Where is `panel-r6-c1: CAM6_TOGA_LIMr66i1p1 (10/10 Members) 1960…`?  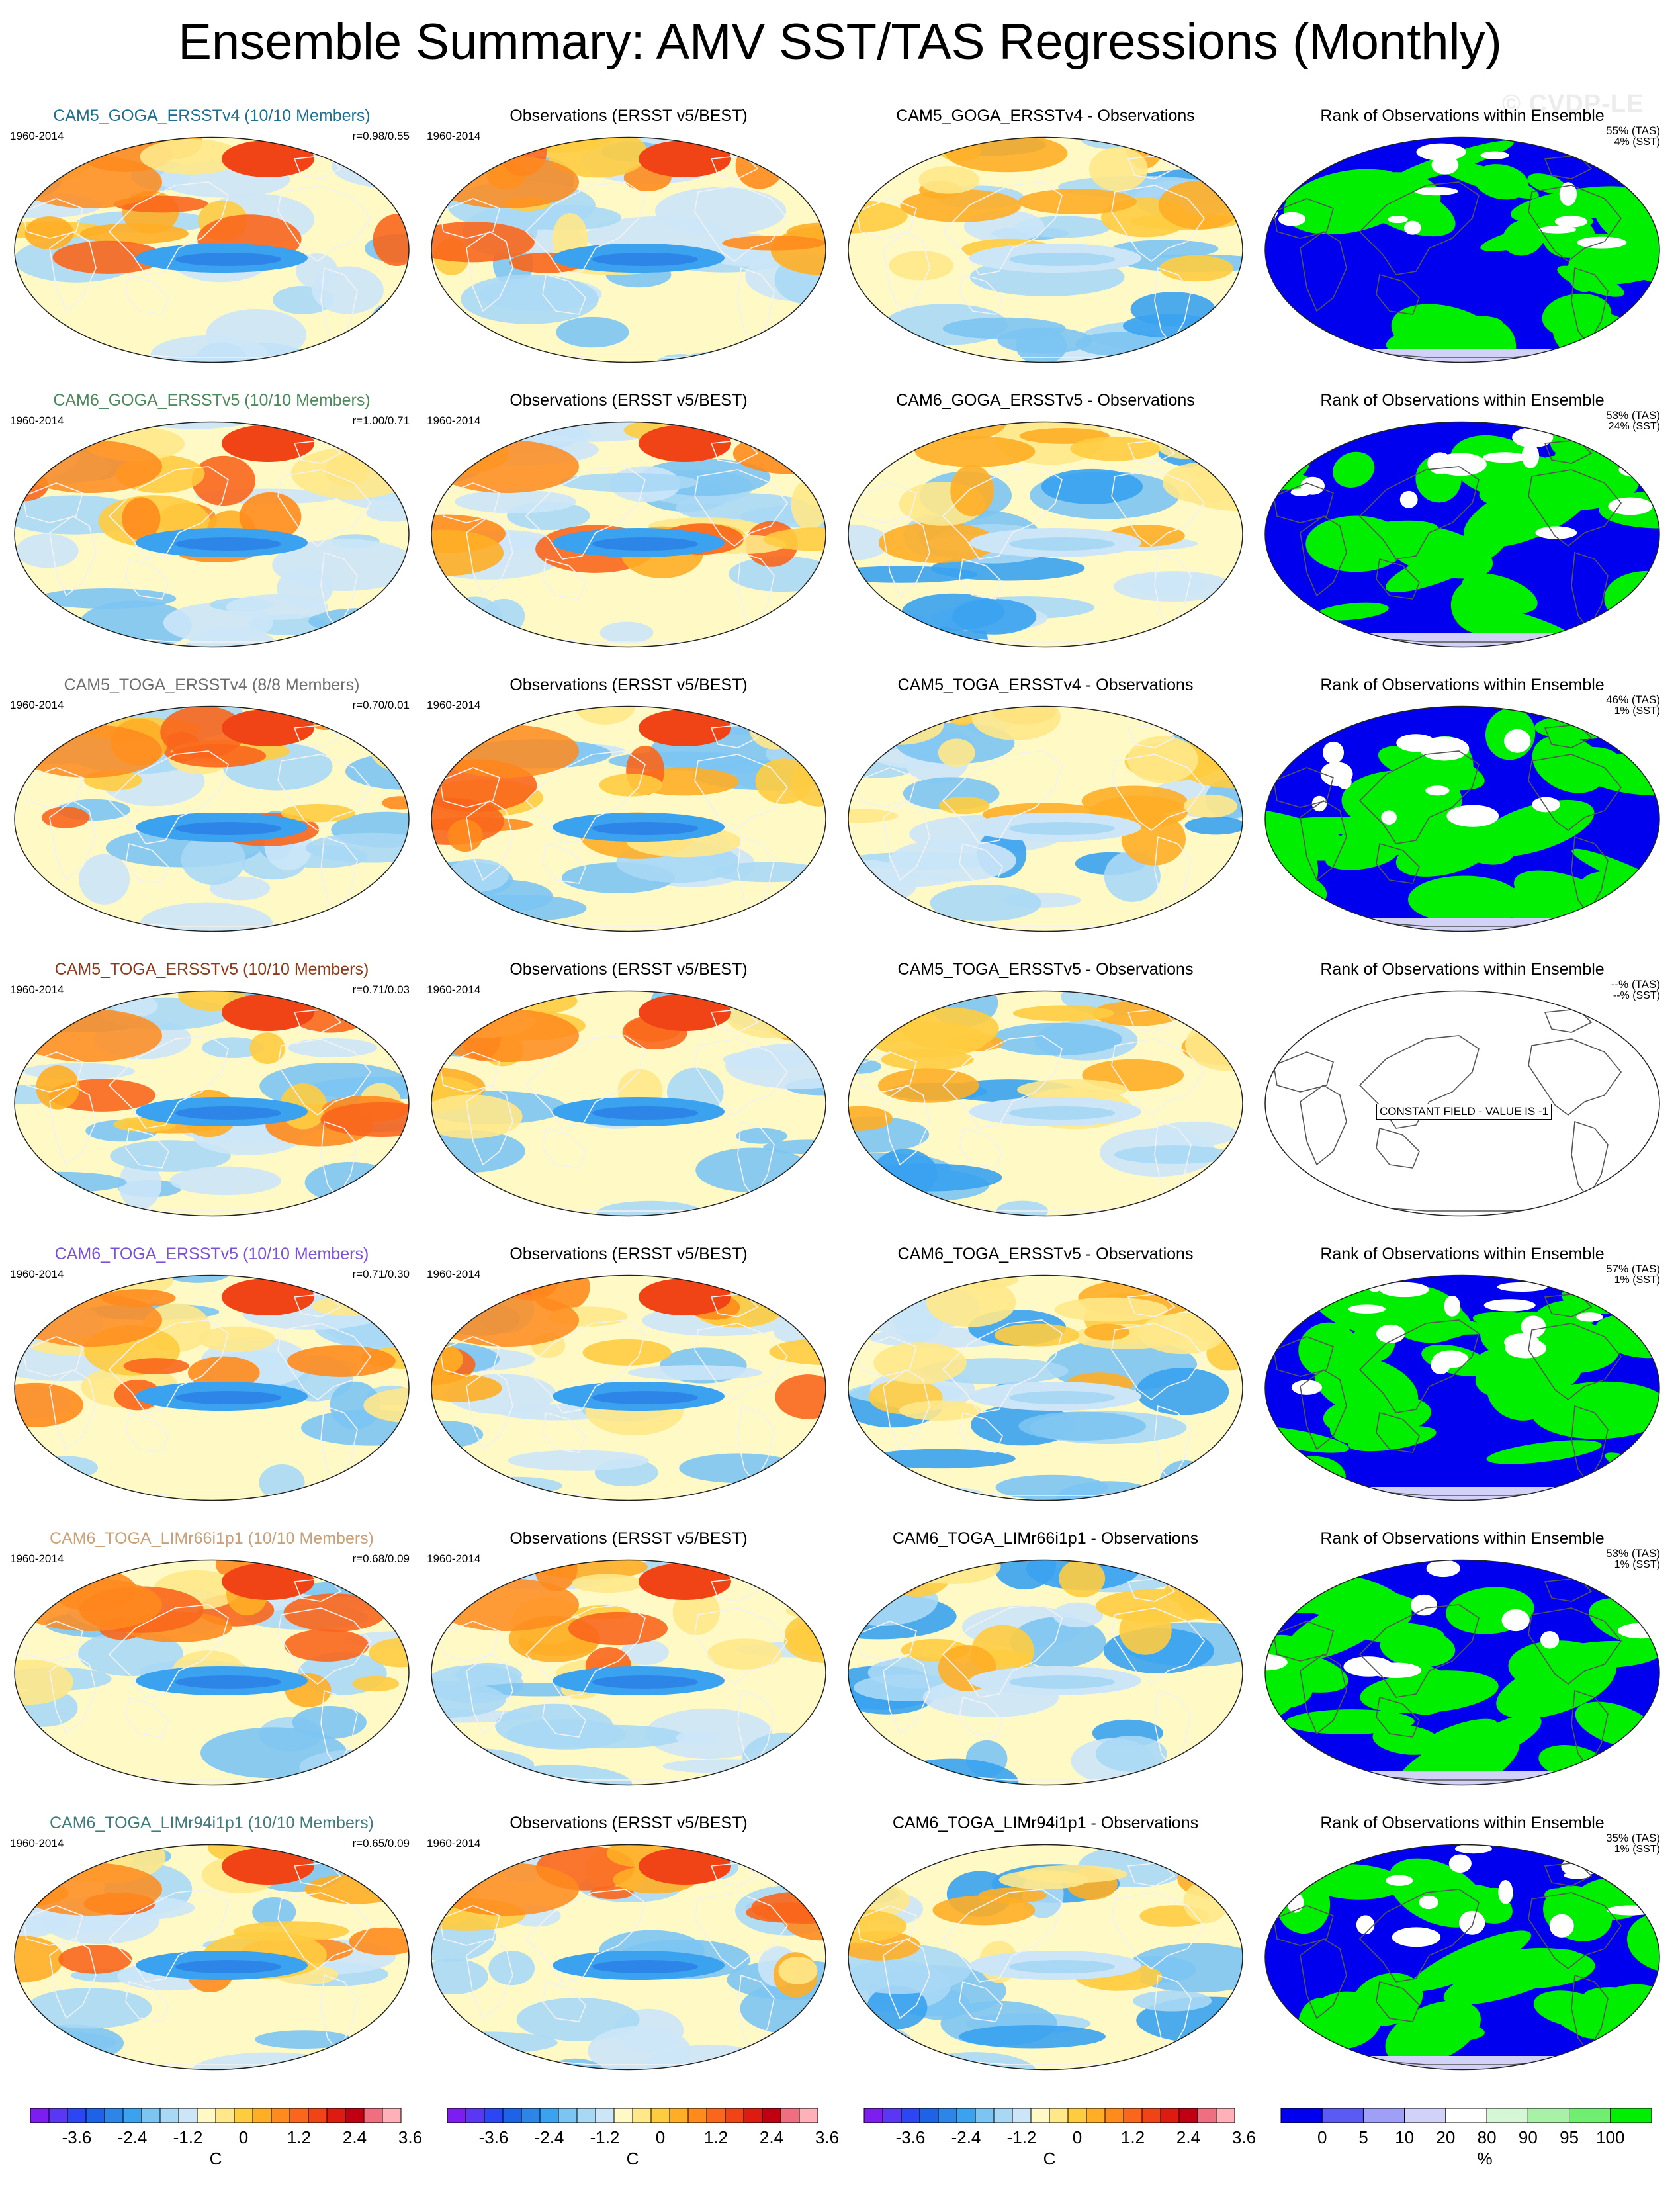 panel-r6-c1: CAM6_TOGA_LIMr66i1p1 (10/10 Members) 1960… is located at coordinates (212, 1661).